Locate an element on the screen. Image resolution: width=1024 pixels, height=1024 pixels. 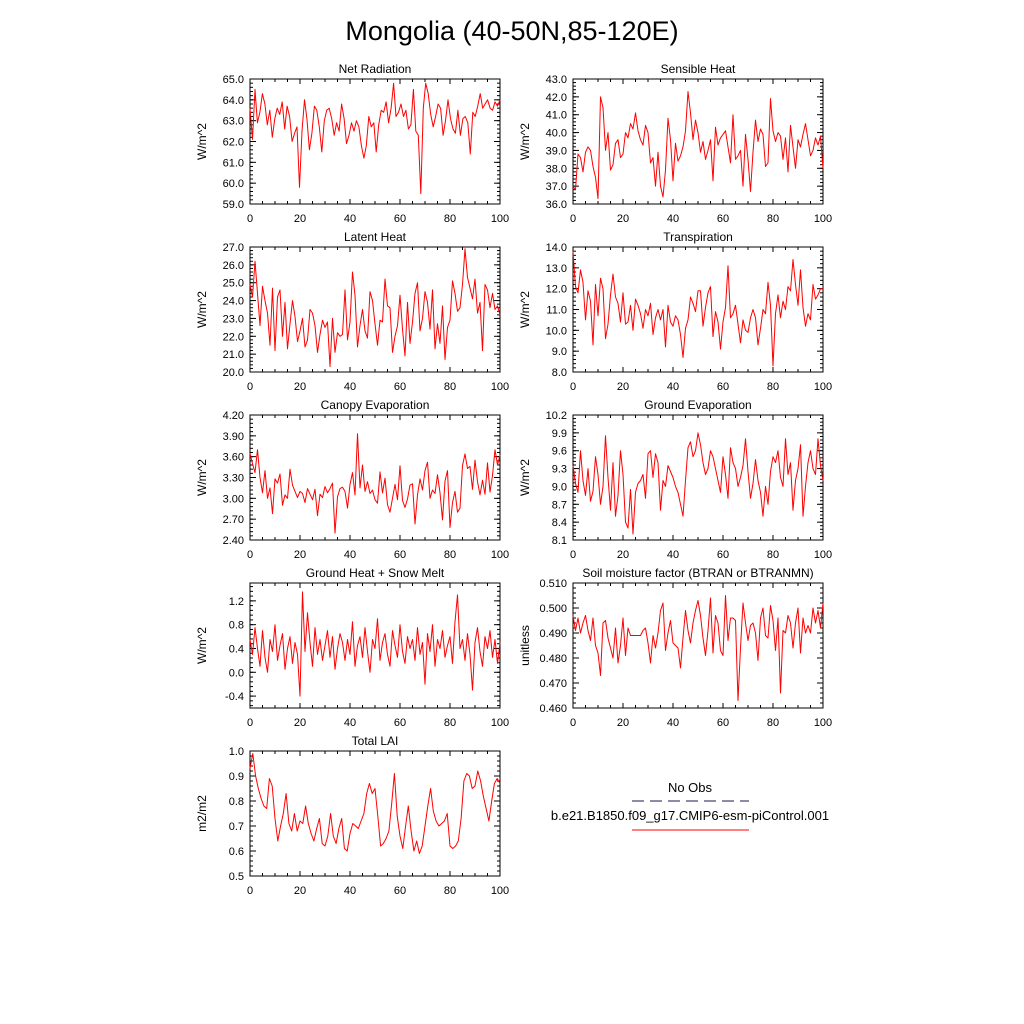
y-tick-label: 3.60 is located at coordinates (233, 458).